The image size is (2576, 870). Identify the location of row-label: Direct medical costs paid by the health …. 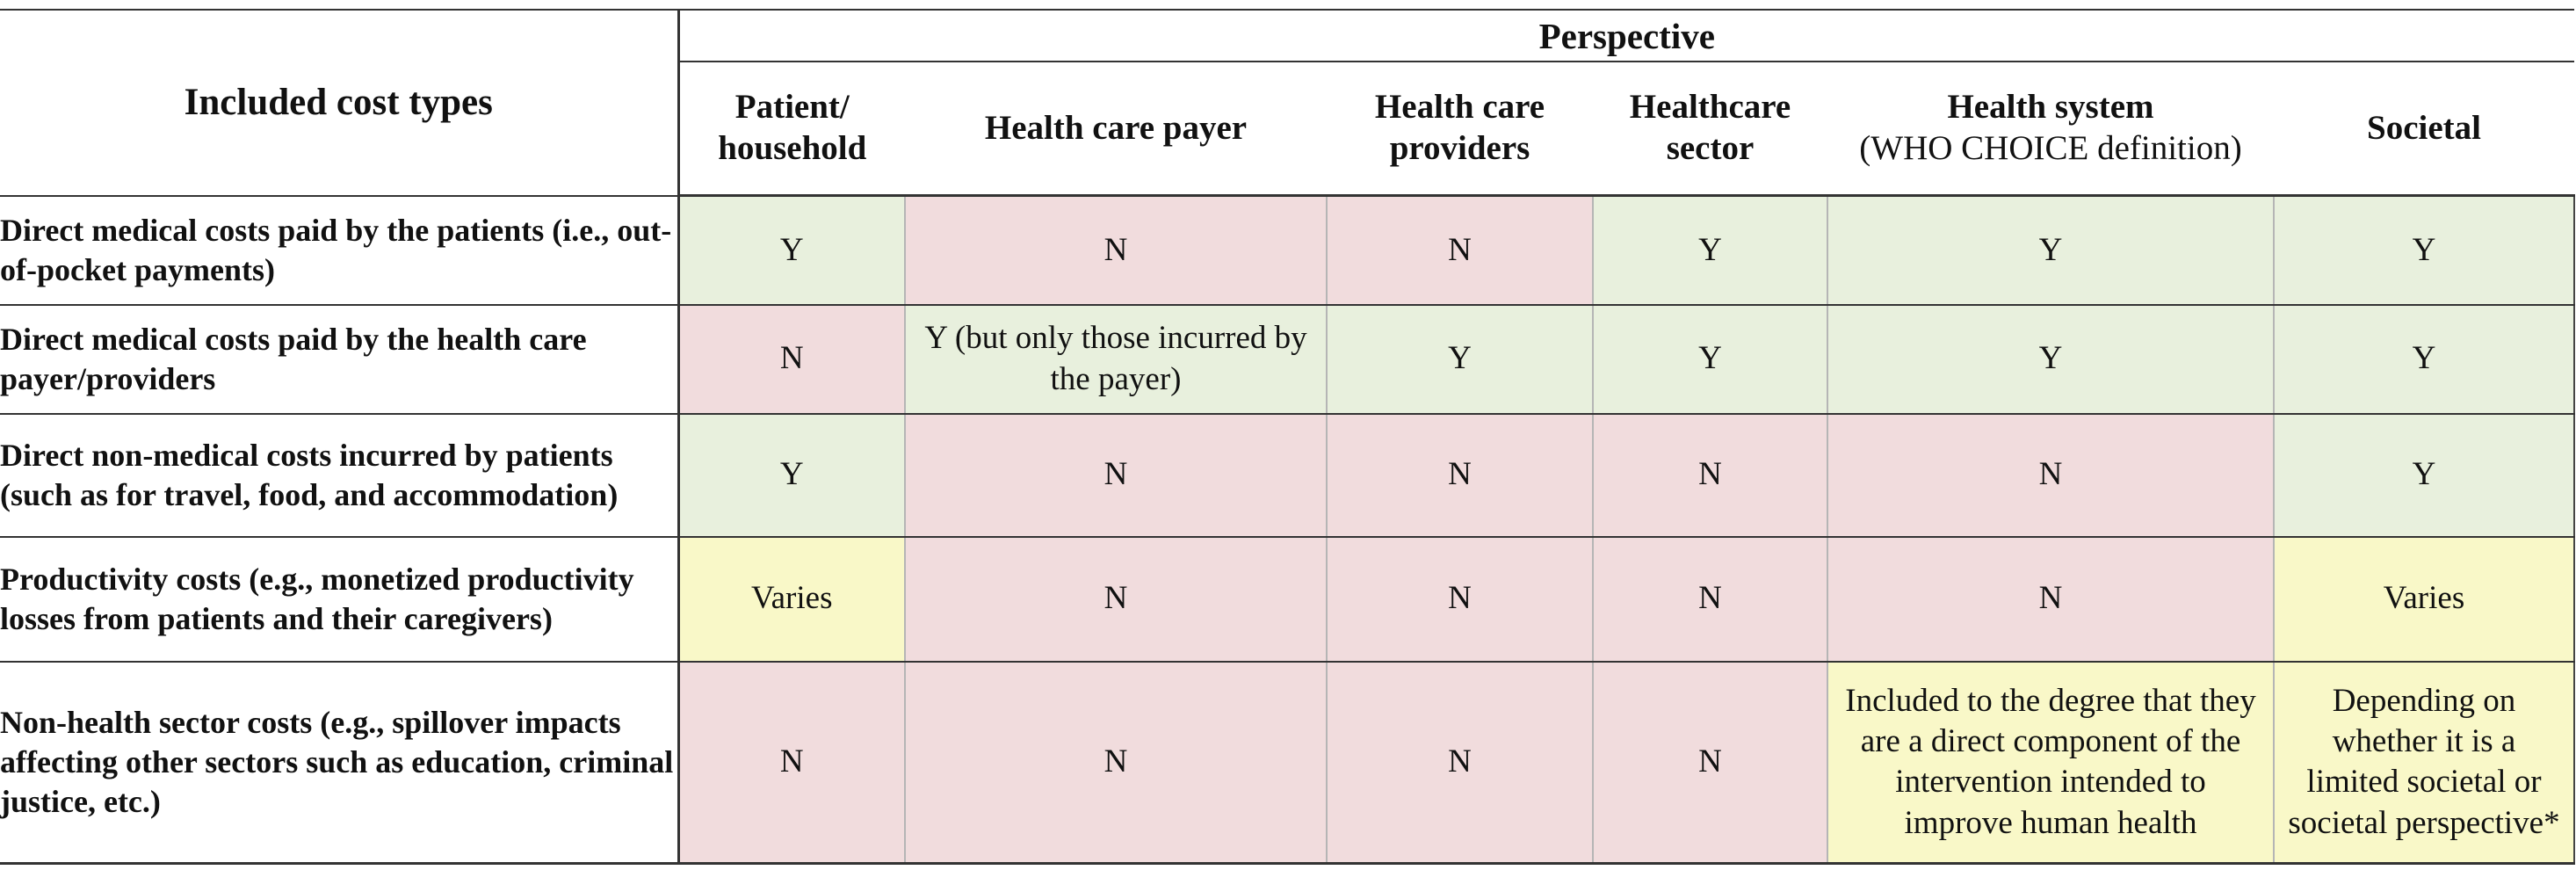
(340, 359).